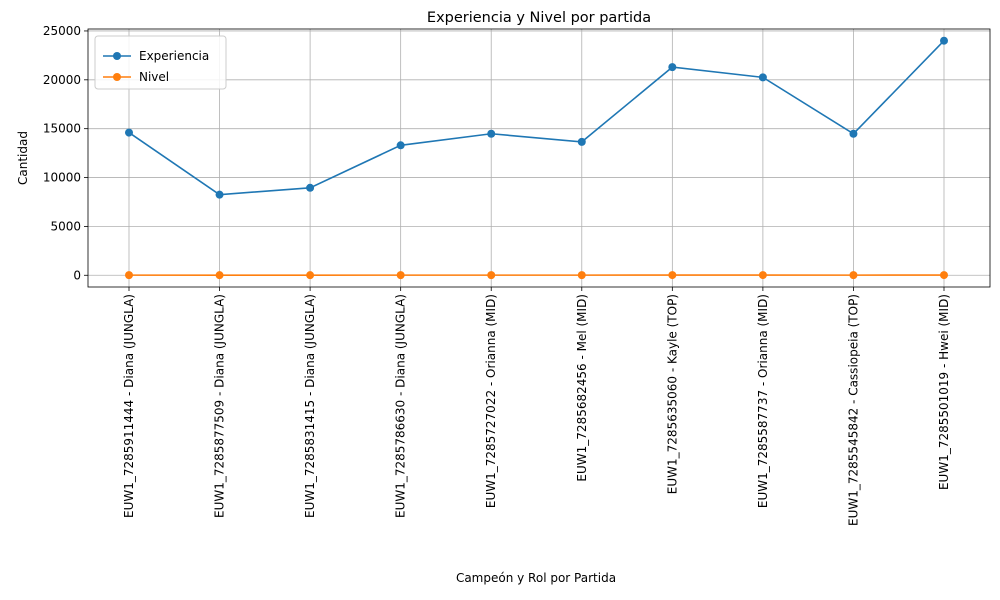 The image size is (1000, 600). I want to click on x-tick-label: EUW1_7285831415 - Diana (JUNGLA), so click(310, 406).